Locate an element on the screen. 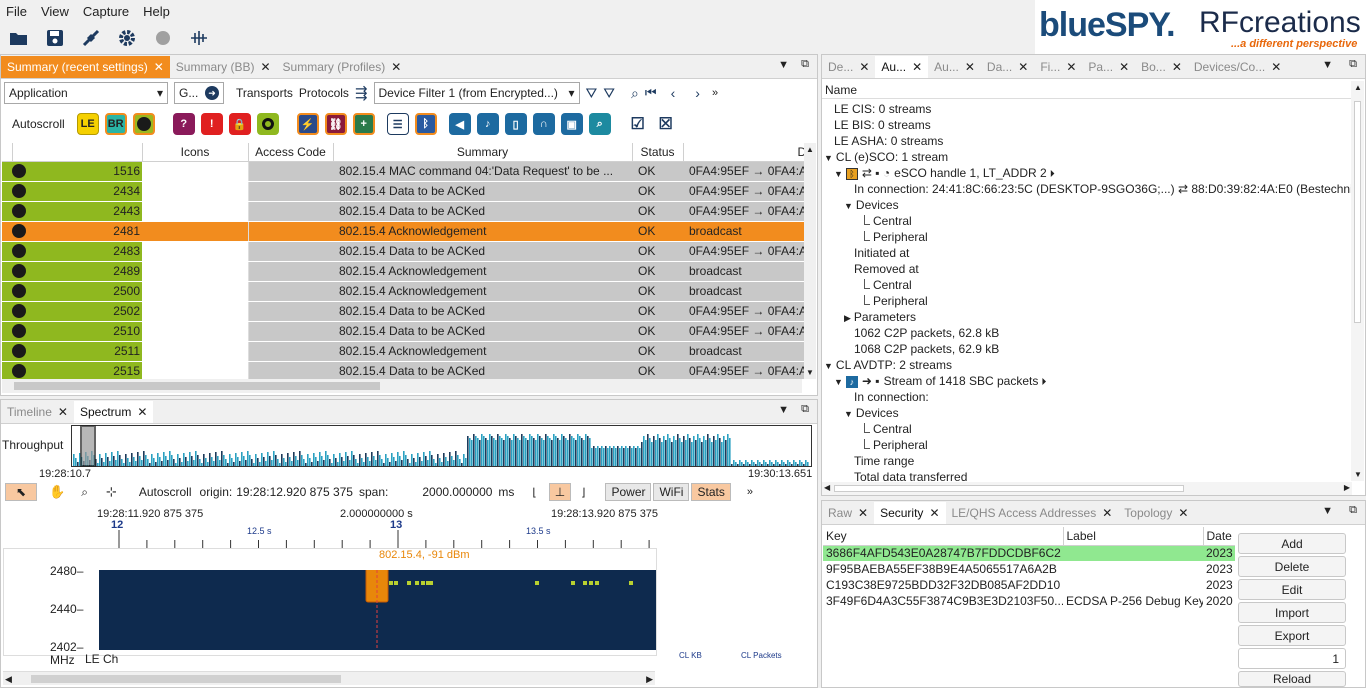  import-key-button: Import is located at coordinates (1292, 612).